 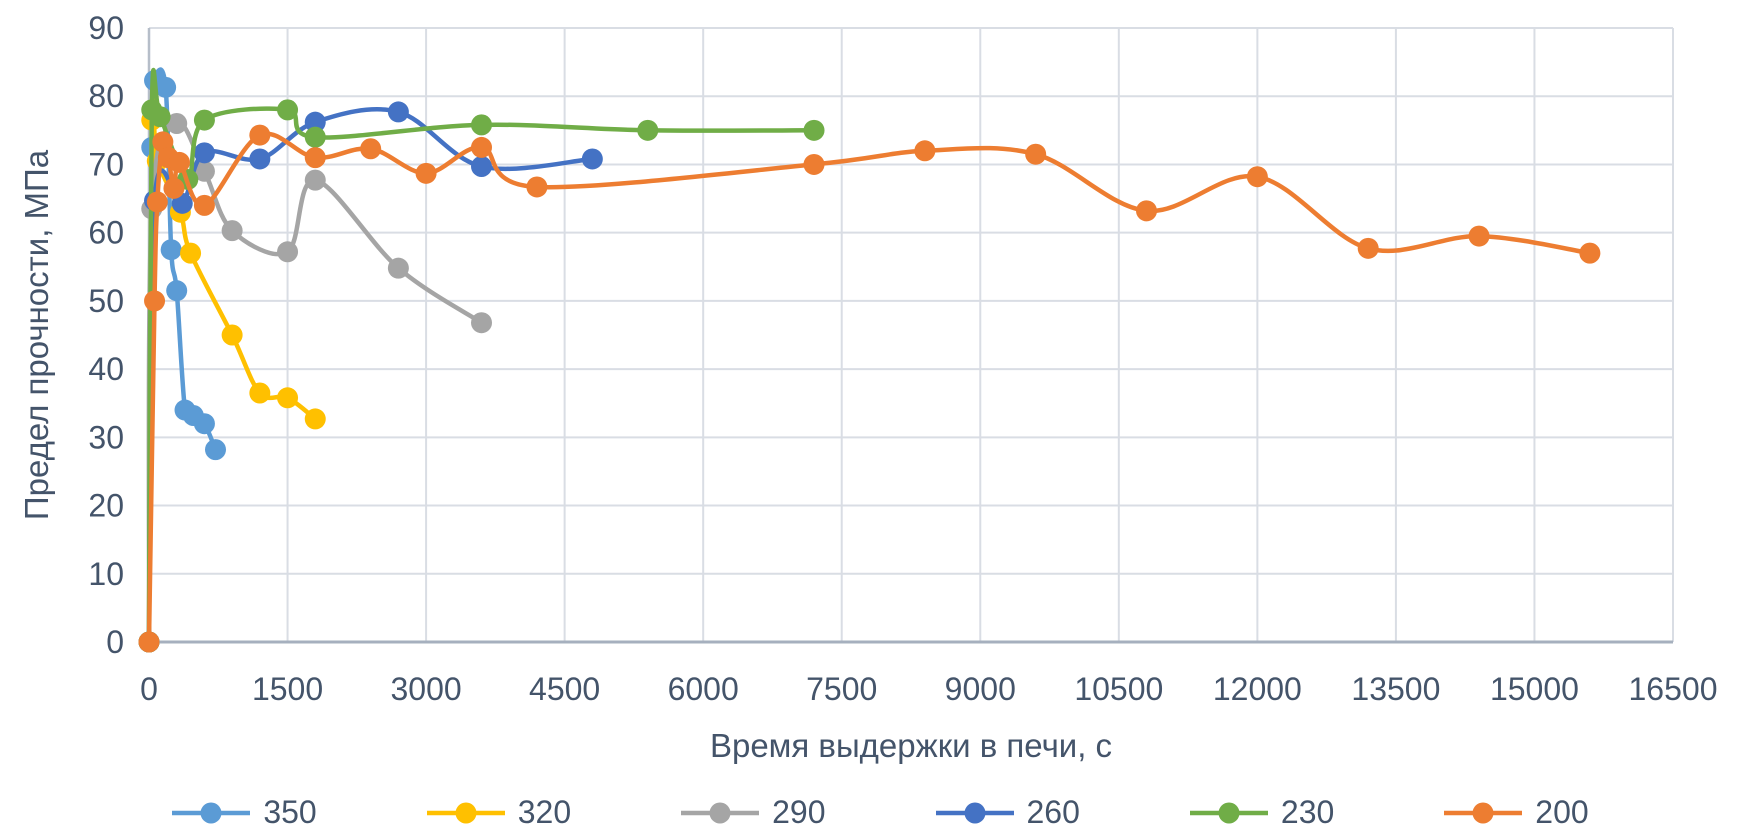 I want to click on x-tick-label: 16500, so click(x=1673, y=689).